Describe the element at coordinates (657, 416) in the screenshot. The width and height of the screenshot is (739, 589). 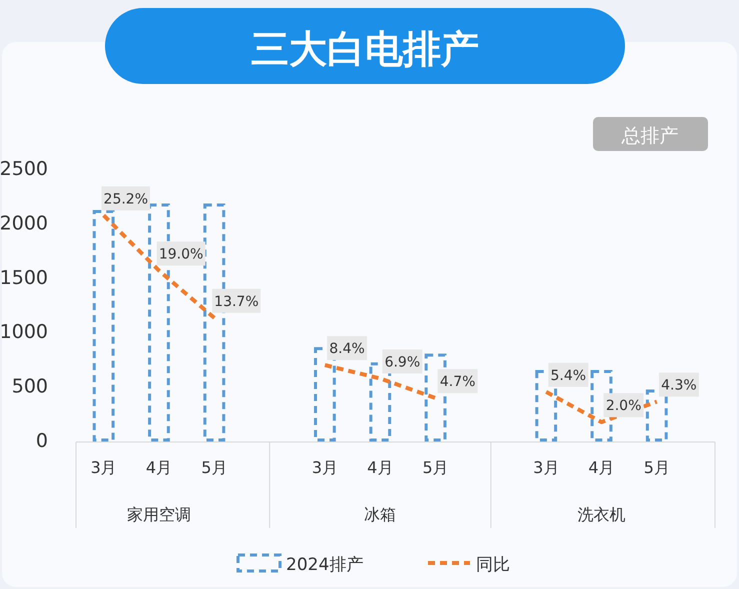
I see `bar` at that location.